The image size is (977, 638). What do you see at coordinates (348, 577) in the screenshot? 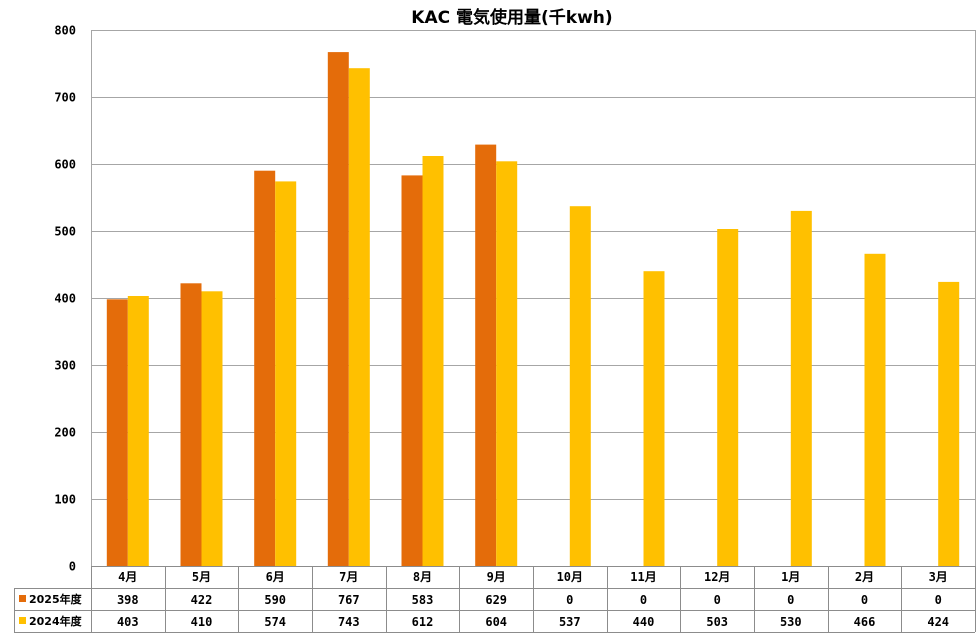
I see `category-label: 7月` at bounding box center [348, 577].